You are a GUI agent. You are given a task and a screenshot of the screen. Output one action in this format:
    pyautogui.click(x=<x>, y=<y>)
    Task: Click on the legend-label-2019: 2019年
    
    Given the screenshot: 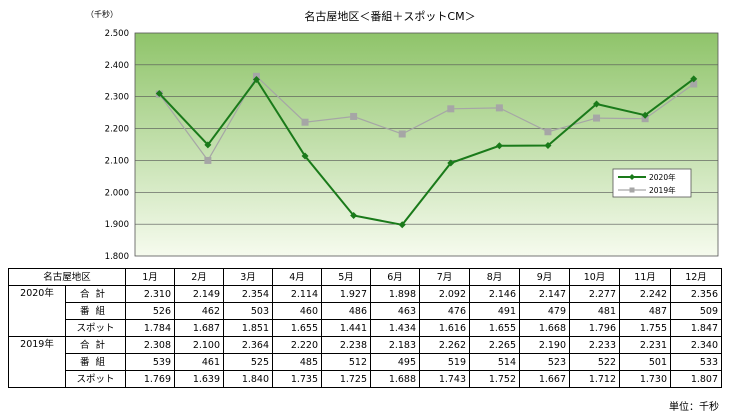 What is the action you would take?
    pyautogui.click(x=662, y=190)
    